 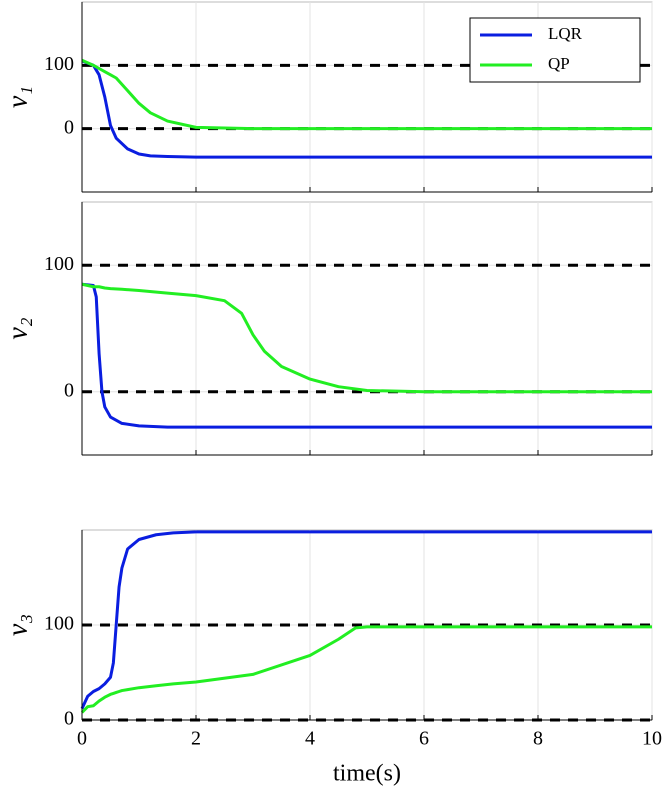 What do you see at coordinates (555, 50) in the screenshot?
I see `legend-box` at bounding box center [555, 50].